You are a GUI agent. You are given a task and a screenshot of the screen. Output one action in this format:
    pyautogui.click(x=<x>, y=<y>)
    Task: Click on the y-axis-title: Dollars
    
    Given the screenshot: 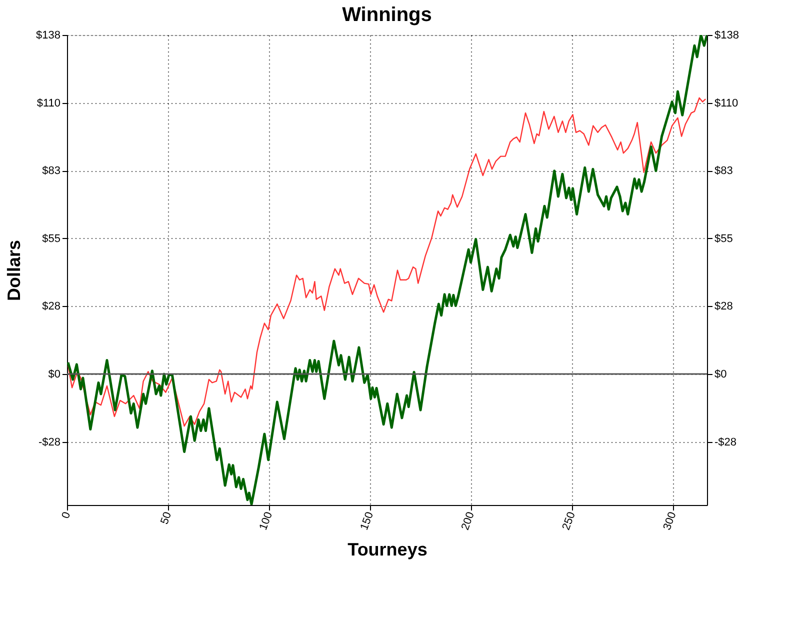 What is the action you would take?
    pyautogui.click(x=14, y=271)
    